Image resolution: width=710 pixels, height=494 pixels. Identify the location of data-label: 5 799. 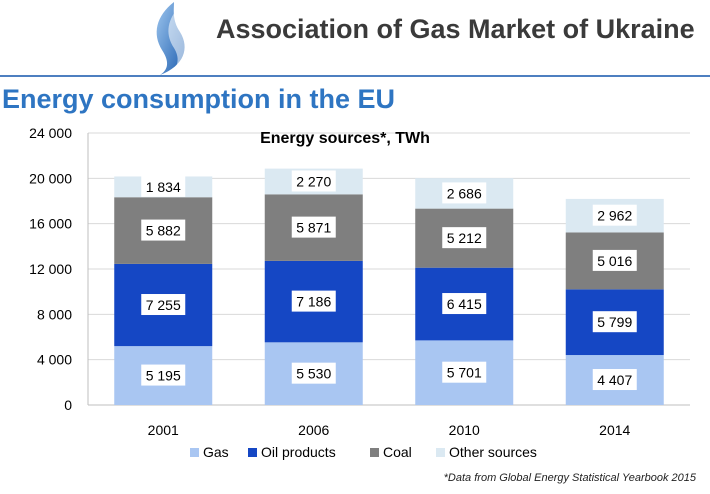
(614, 322).